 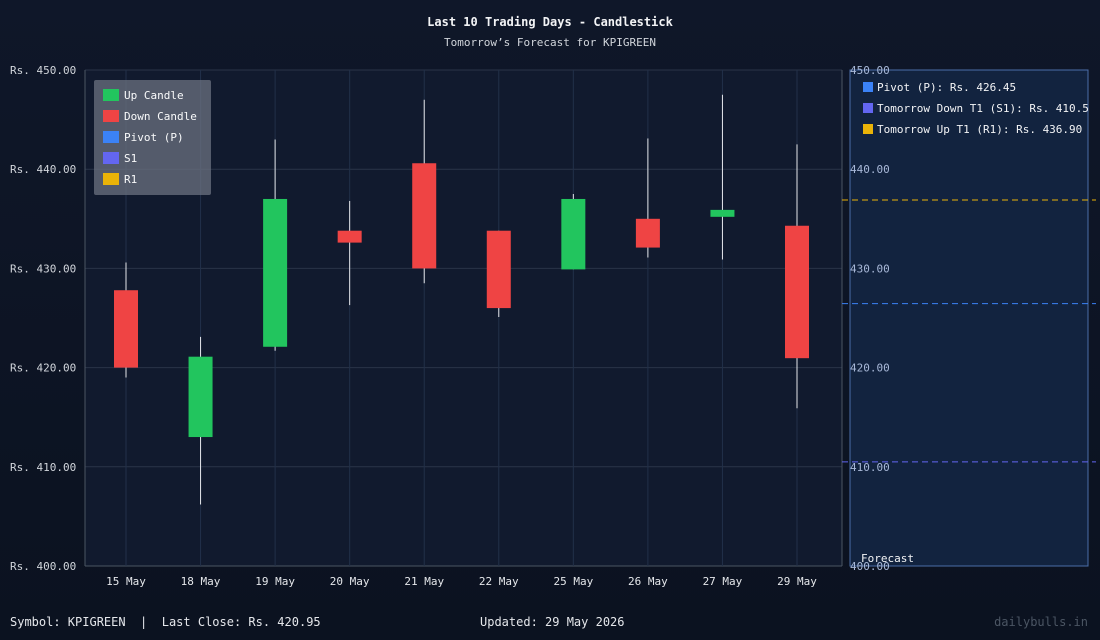 What do you see at coordinates (424, 581) in the screenshot?
I see `x-tick-label: 21 May` at bounding box center [424, 581].